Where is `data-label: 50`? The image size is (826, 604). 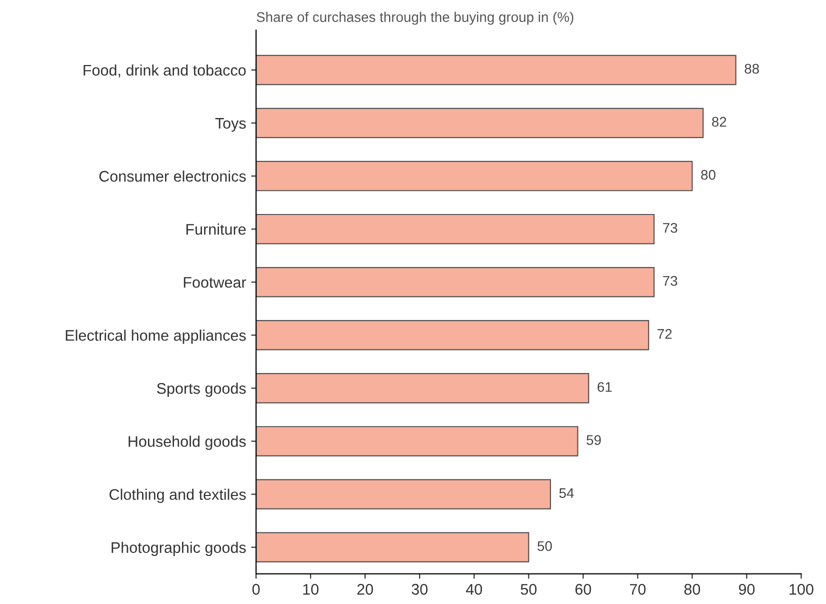 data-label: 50 is located at coordinates (545, 546).